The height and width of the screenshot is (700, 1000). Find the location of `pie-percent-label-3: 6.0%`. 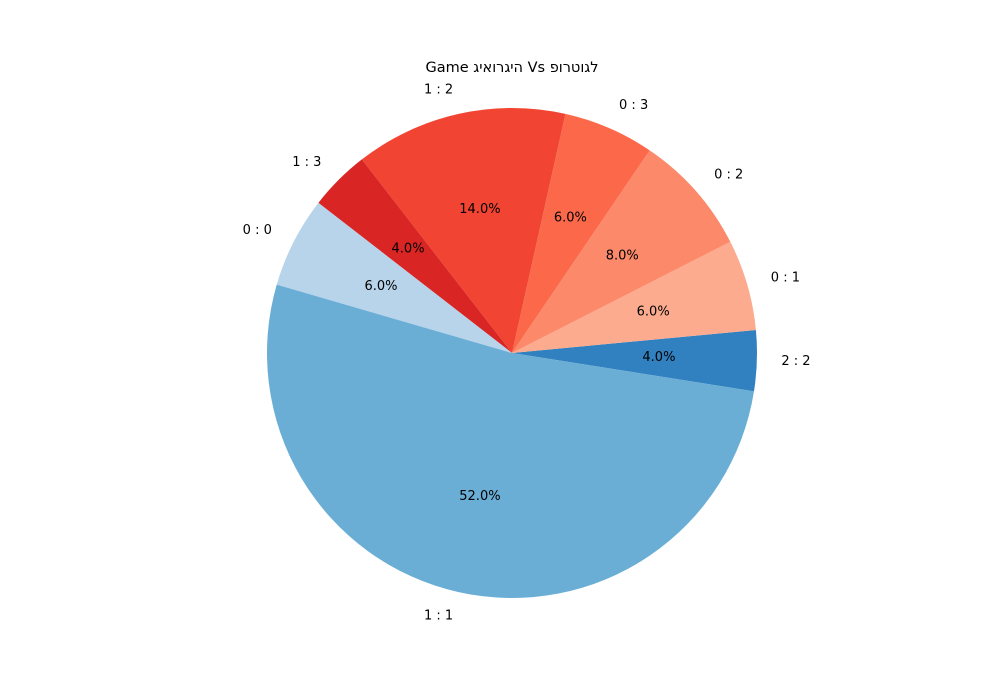

pie-percent-label-3: 6.0% is located at coordinates (570, 218).